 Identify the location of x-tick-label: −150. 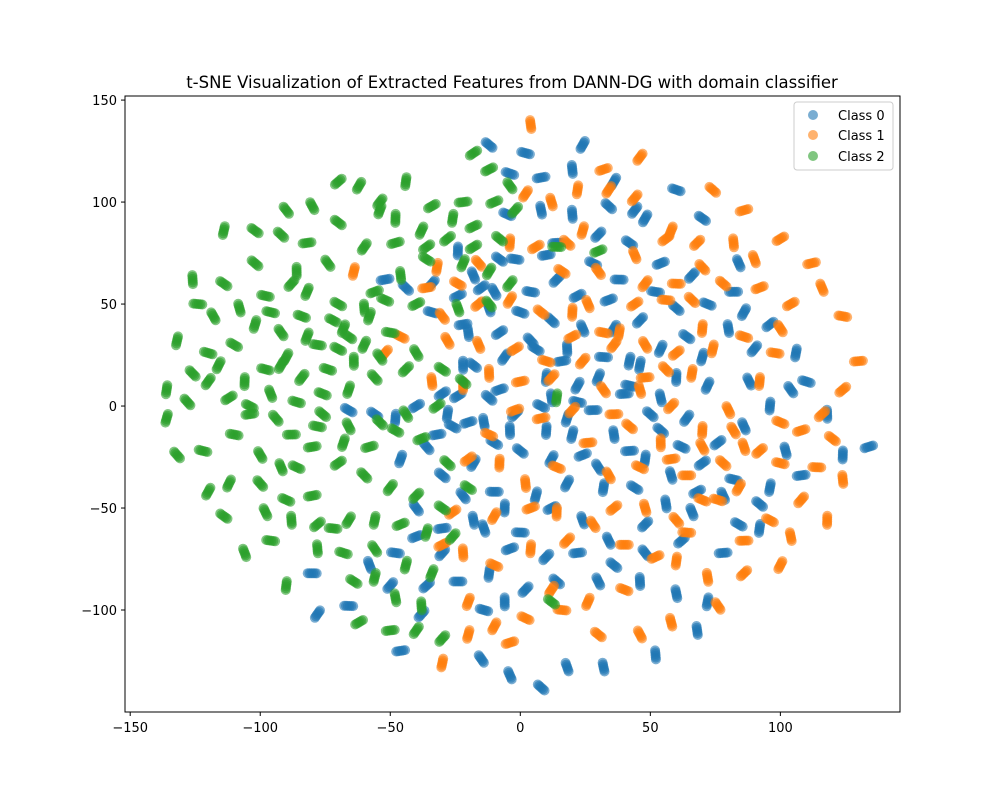
(130, 728).